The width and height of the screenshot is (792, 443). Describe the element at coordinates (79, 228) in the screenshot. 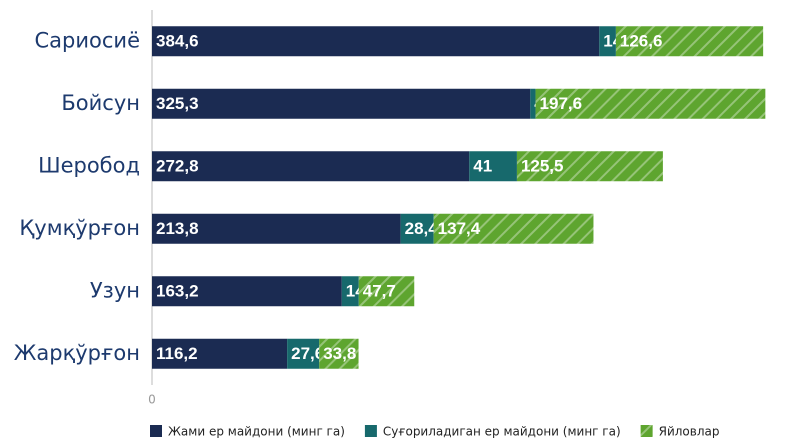

I see `category-label: Қумқўрғон` at that location.